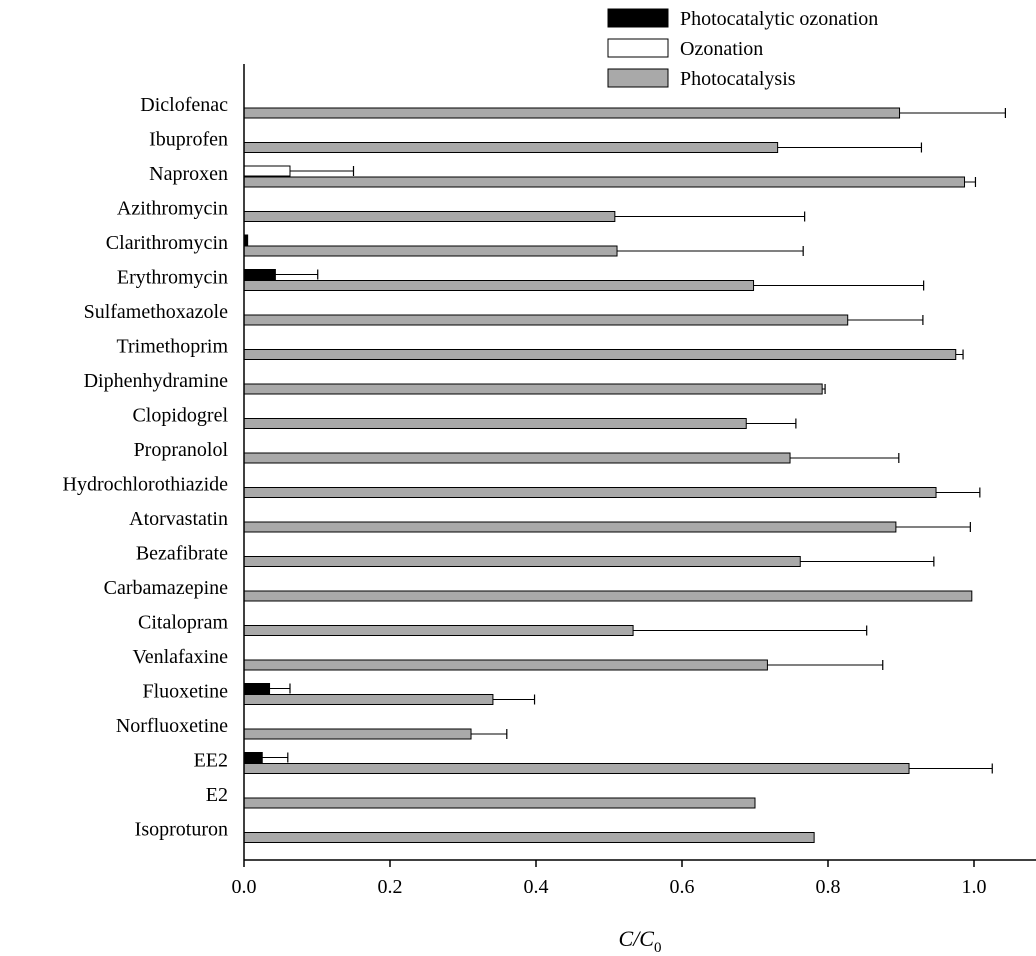 This screenshot has height=956, width=1036. I want to click on x-axis-label: C/C0, so click(640, 941).